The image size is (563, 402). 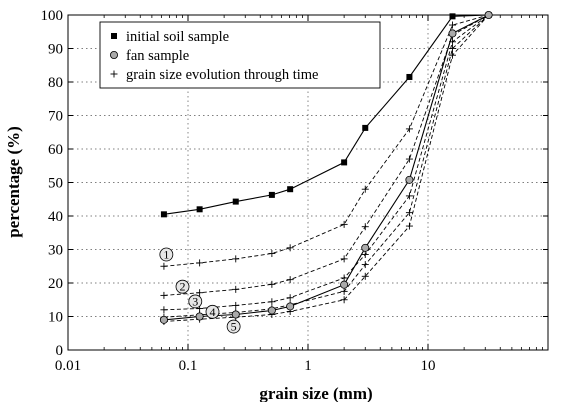 I want to click on label-number: 2, so click(x=183, y=287).